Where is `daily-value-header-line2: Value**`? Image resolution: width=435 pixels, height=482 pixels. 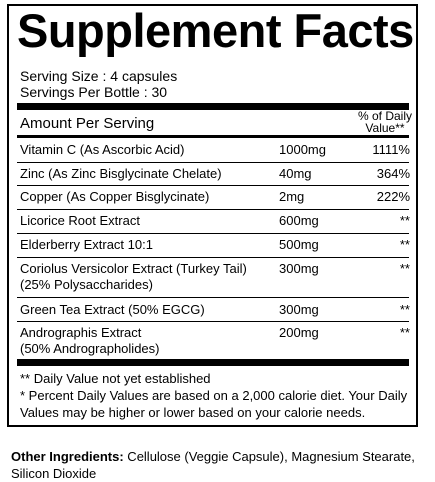 daily-value-header-line2: Value** is located at coordinates (385, 128).